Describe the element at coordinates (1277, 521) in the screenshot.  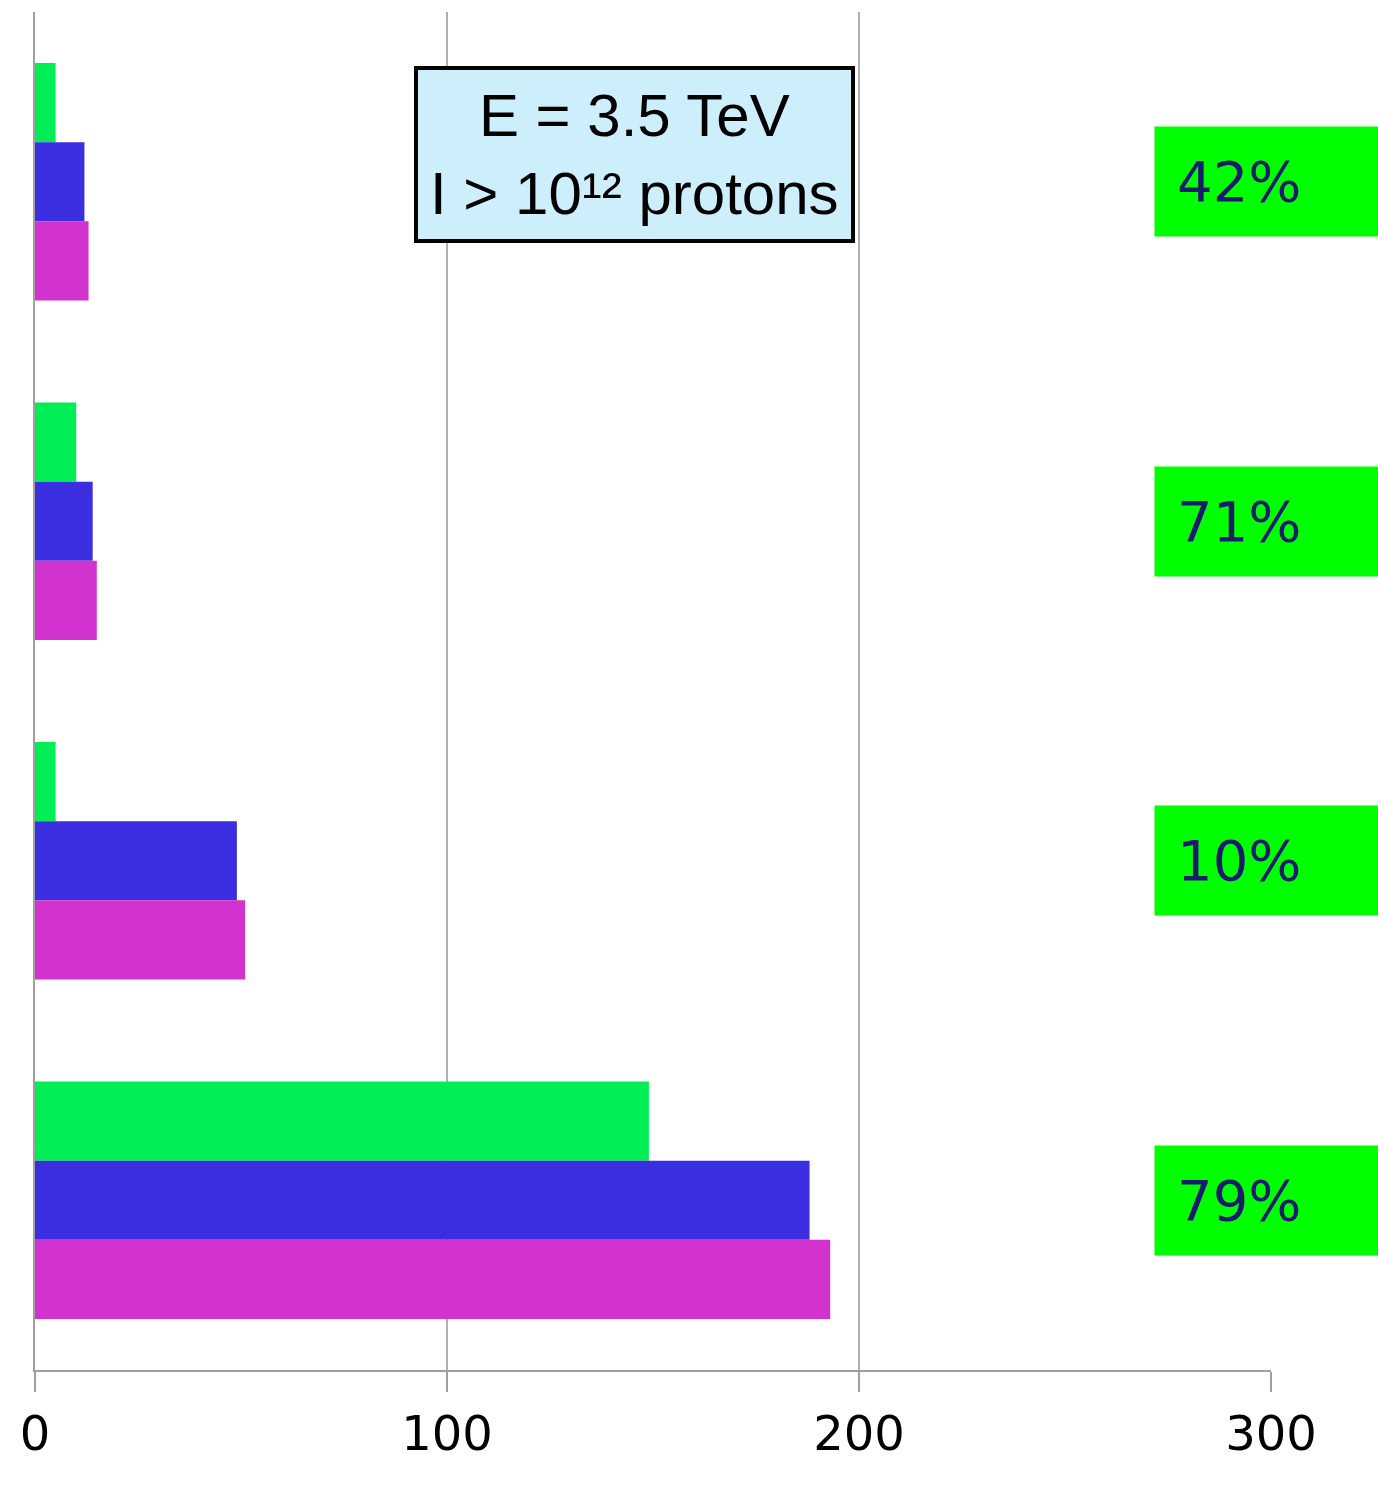
I see `annotation: 71%` at that location.